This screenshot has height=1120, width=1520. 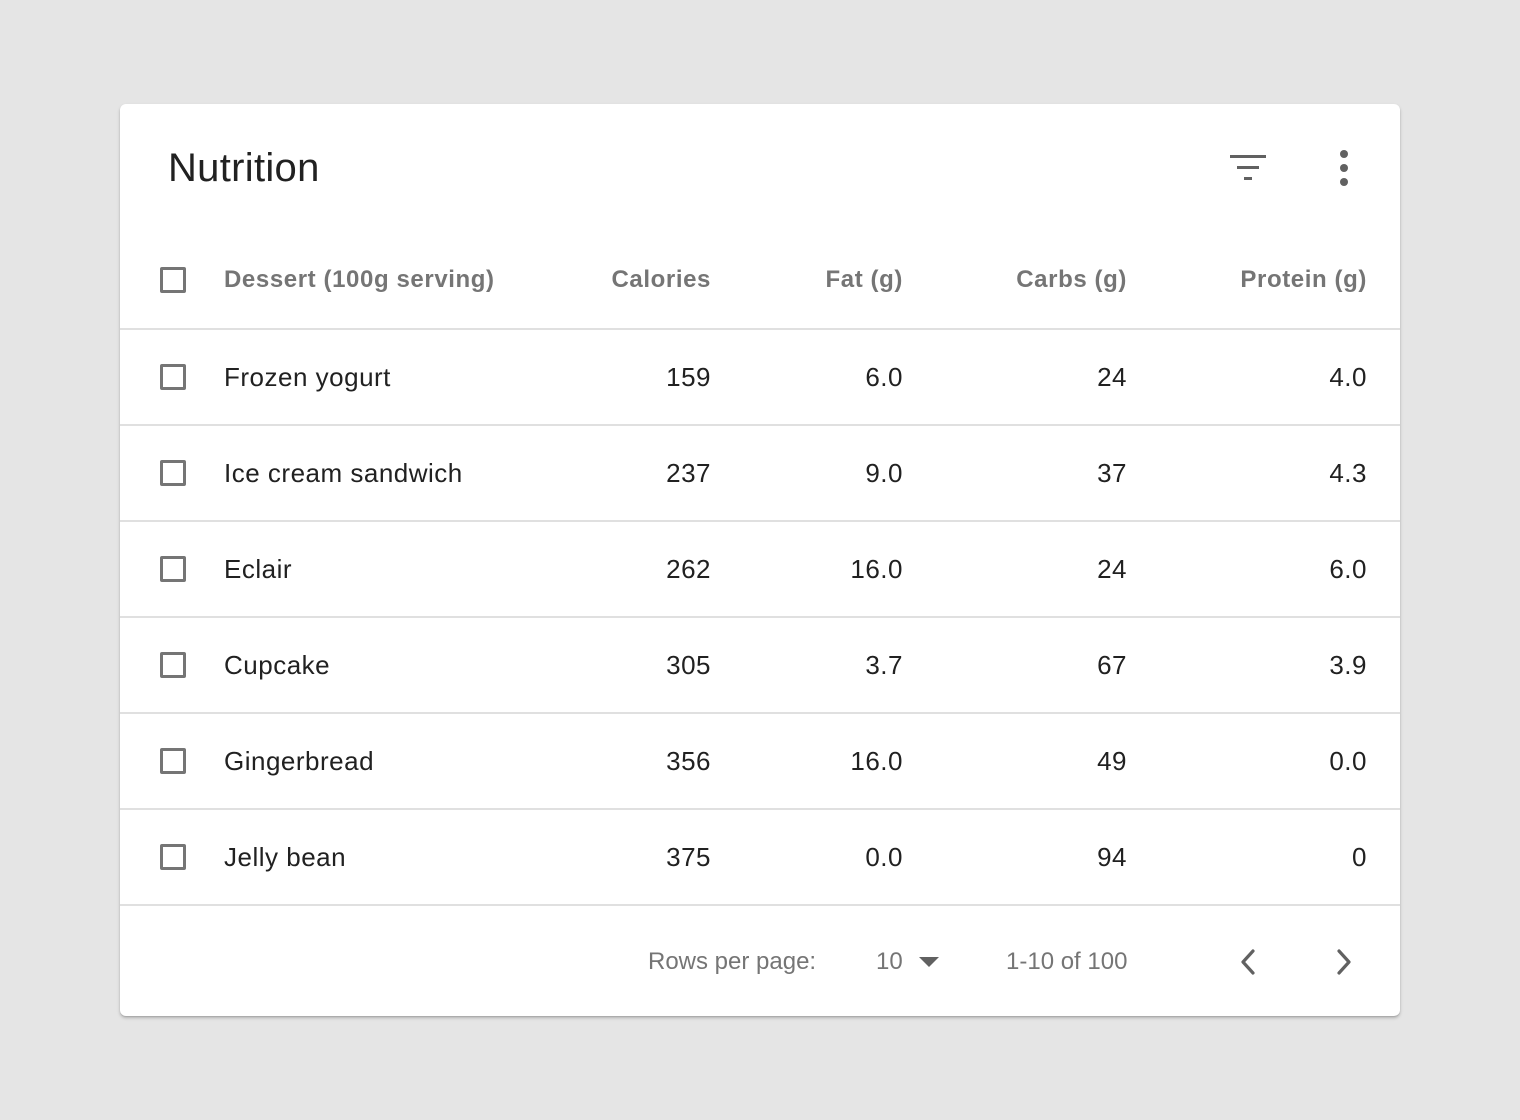 What do you see at coordinates (807, 377) in the screenshot?
I see `fat-value: 6.0` at bounding box center [807, 377].